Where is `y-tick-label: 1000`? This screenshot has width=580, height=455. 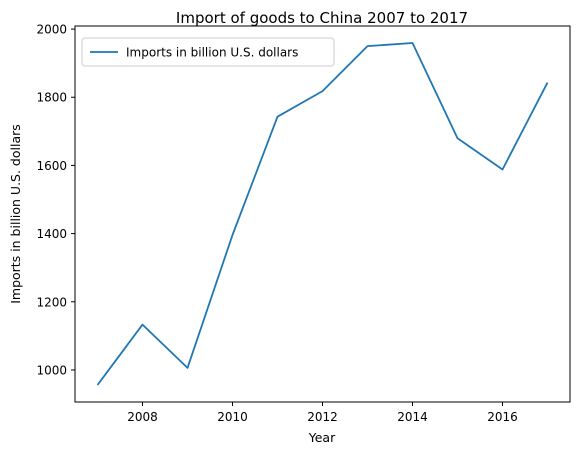 y-tick-label: 1000 is located at coordinates (51, 370).